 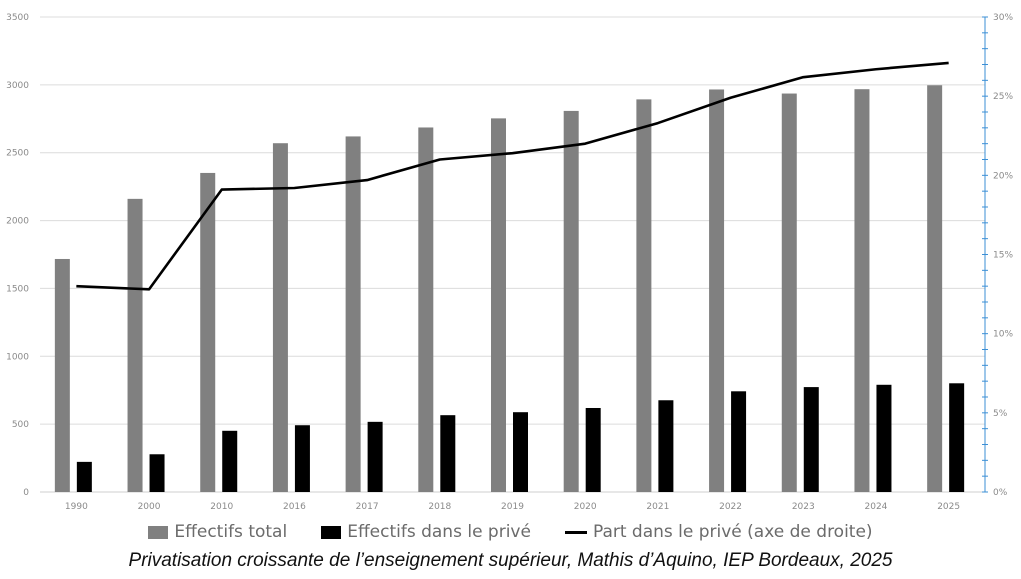 I want to click on legend-item-prive: Effectifs dans le privé, so click(x=426, y=532).